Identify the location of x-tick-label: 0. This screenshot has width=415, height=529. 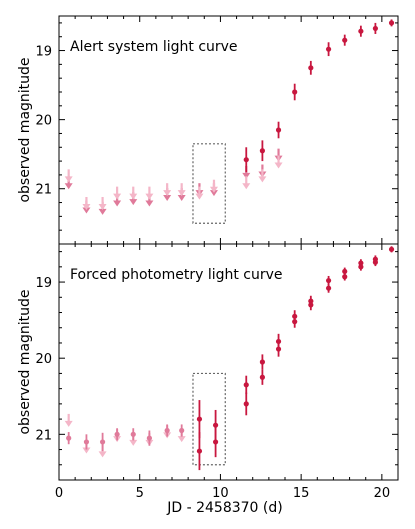
(59, 493).